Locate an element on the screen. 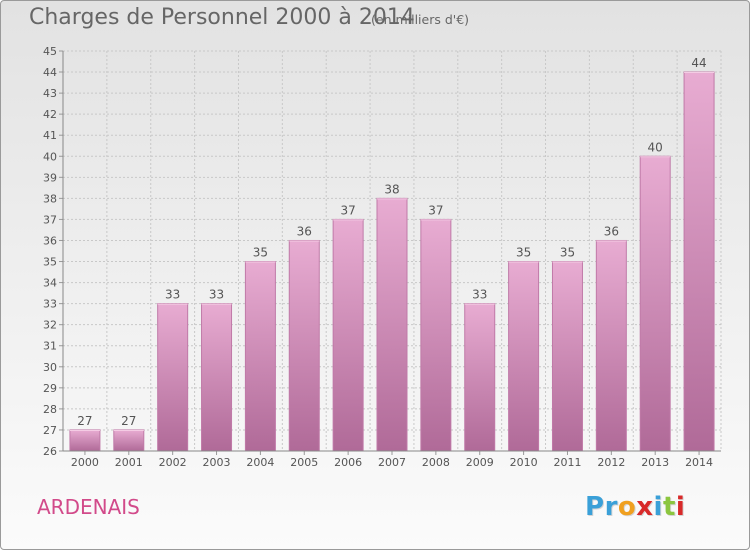  bar-2004 is located at coordinates (260, 356).